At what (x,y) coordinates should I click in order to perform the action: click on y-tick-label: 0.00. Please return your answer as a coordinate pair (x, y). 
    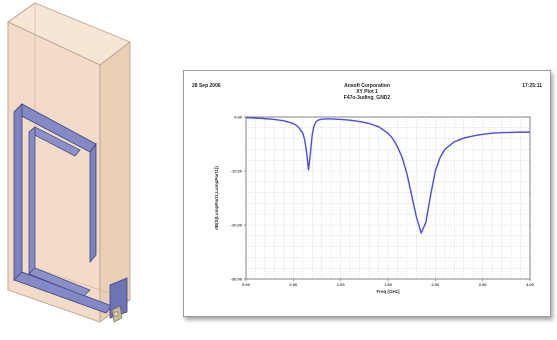
    Looking at the image, I should click on (238, 117).